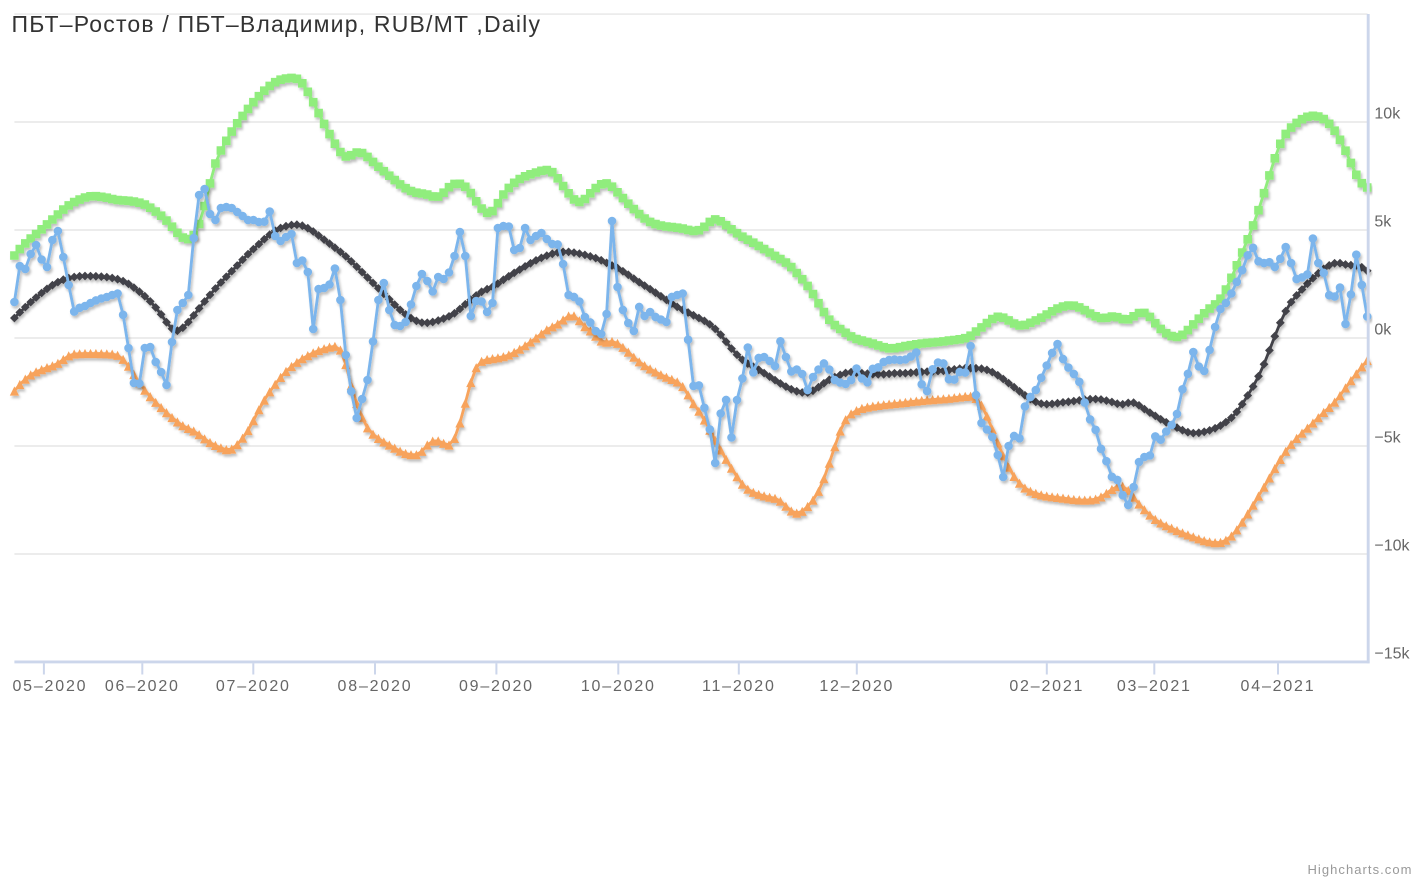 This screenshot has height=888, width=1427. I want to click on svg-text: 11–2020, so click(739, 686).